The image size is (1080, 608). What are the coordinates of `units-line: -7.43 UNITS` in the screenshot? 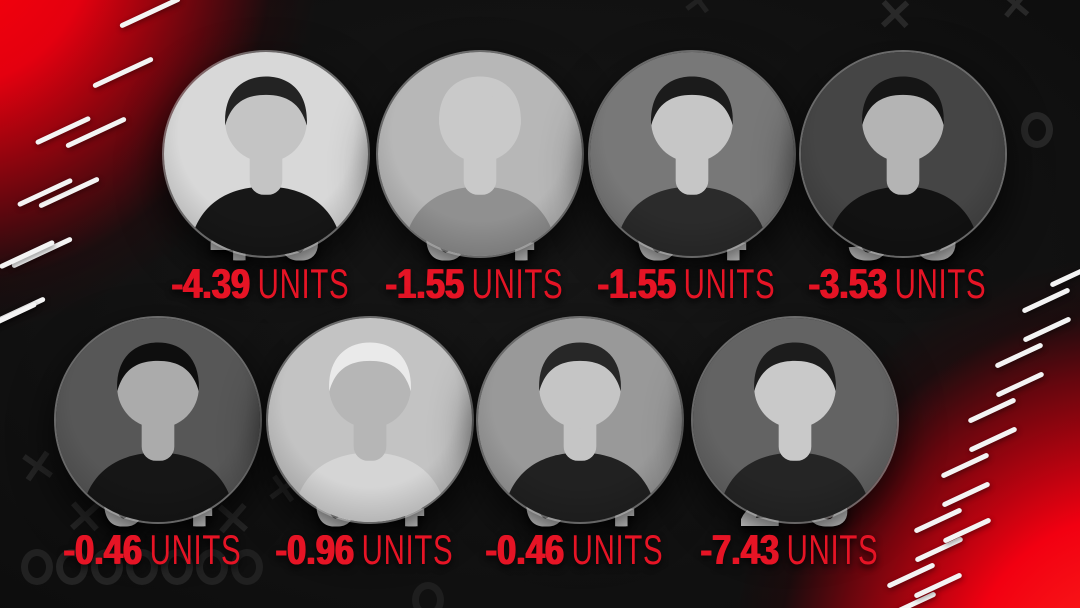 It's located at (795, 549).